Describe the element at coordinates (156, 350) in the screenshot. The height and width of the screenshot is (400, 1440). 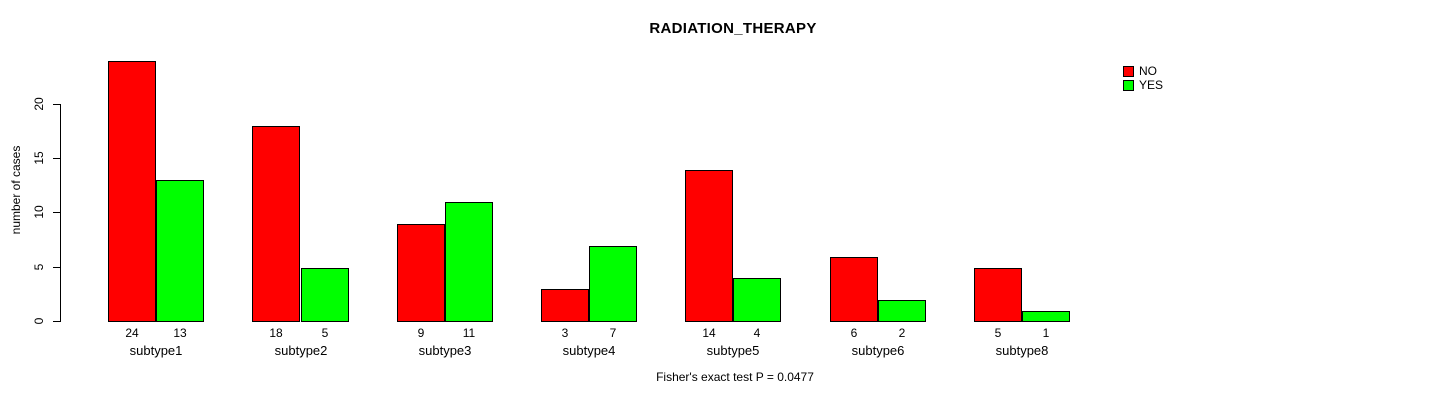
I see `category-label-subtype1: subtype1` at that location.